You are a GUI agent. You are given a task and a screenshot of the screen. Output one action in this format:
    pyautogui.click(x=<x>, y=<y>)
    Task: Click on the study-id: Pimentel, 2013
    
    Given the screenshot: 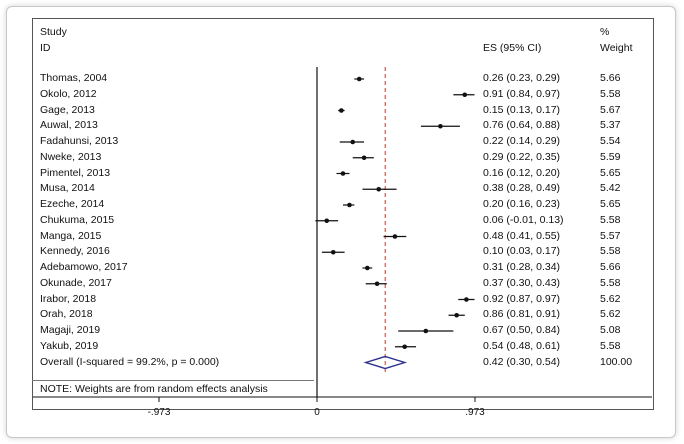 What is the action you would take?
    pyautogui.click(x=75, y=172)
    